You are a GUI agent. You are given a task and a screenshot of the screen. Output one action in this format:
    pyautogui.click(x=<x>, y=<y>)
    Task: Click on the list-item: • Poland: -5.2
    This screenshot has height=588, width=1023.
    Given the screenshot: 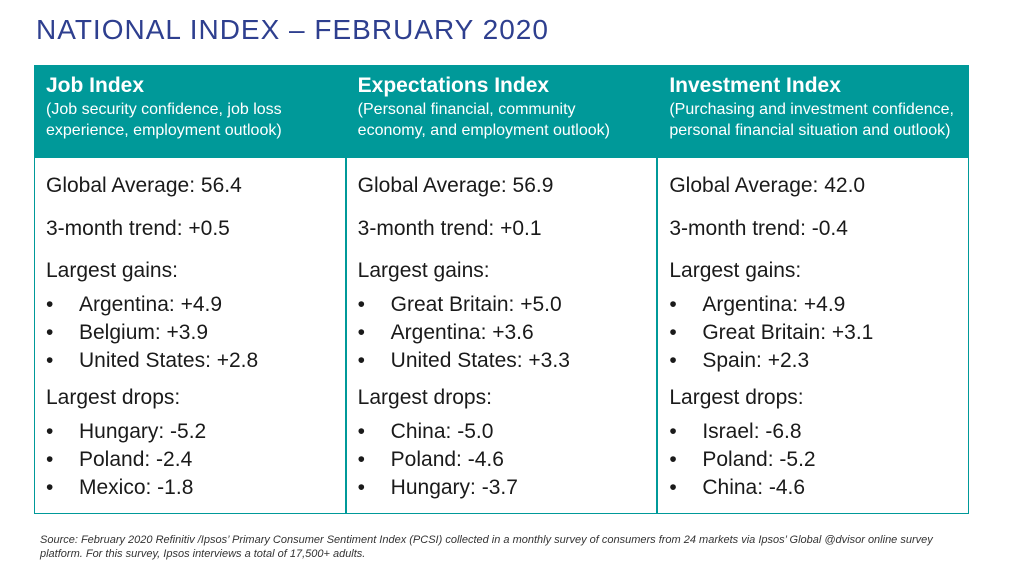 What is the action you would take?
    pyautogui.click(x=813, y=460)
    